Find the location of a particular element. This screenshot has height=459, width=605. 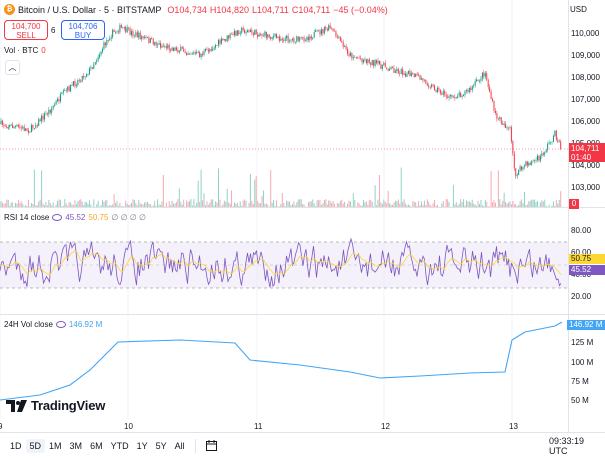

price-axis is located at coordinates (586, 216).